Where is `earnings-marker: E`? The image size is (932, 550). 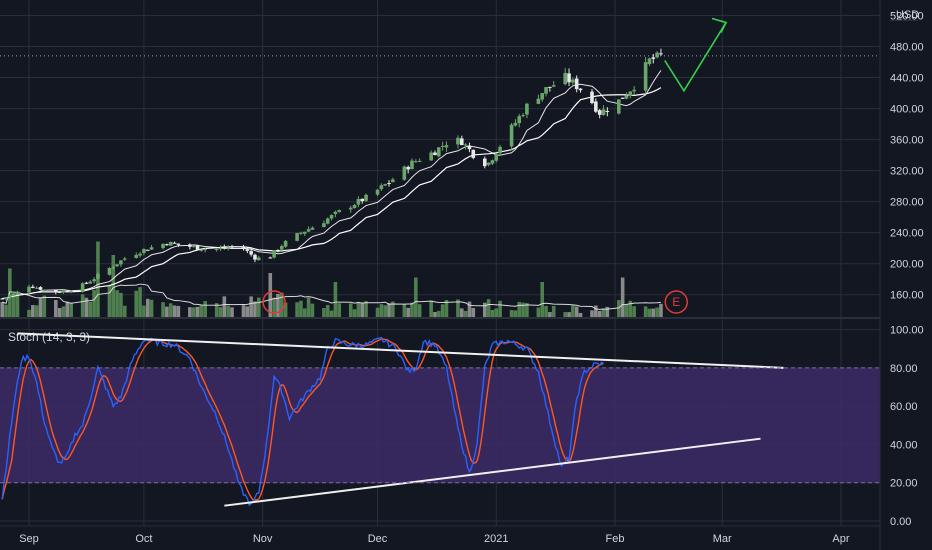
earnings-marker: E is located at coordinates (676, 302).